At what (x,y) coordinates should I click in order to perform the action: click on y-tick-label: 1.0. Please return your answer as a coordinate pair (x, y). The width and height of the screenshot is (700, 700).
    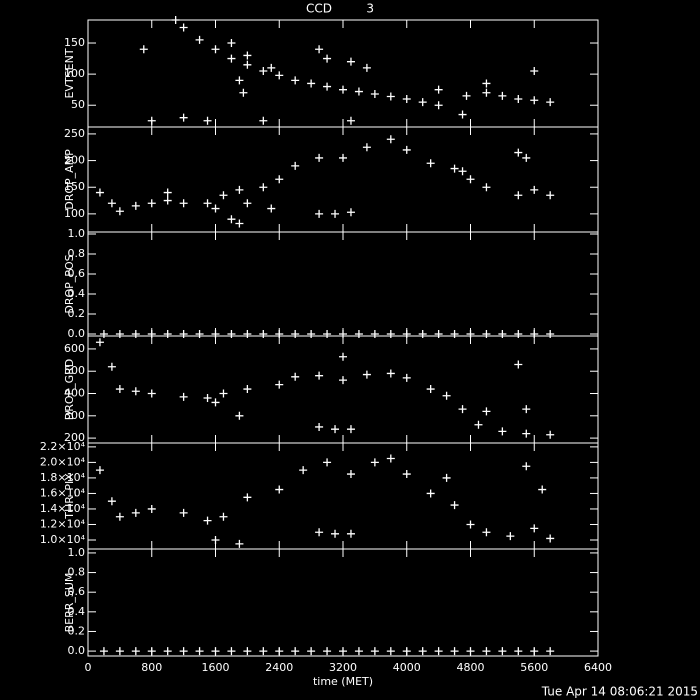
    Looking at the image, I should click on (77, 552).